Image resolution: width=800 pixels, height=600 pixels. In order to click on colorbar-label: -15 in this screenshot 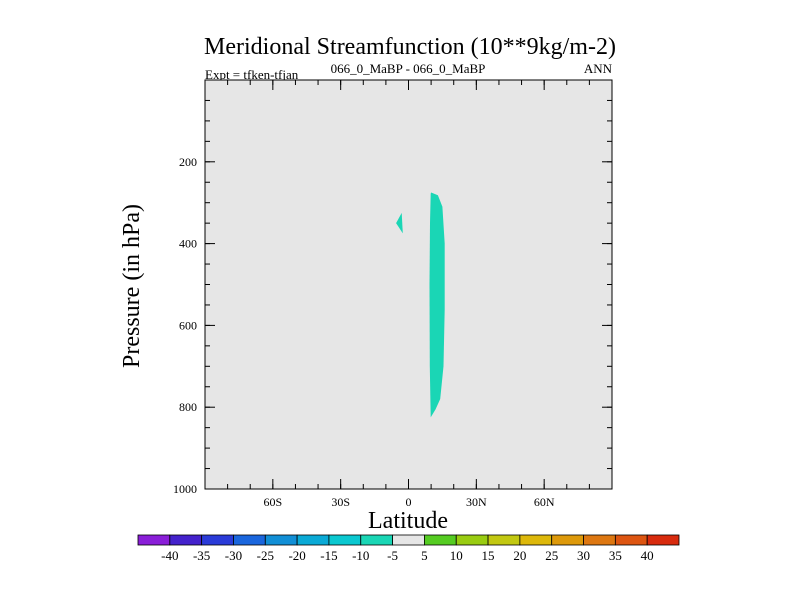, I will do `click(328, 555)`.